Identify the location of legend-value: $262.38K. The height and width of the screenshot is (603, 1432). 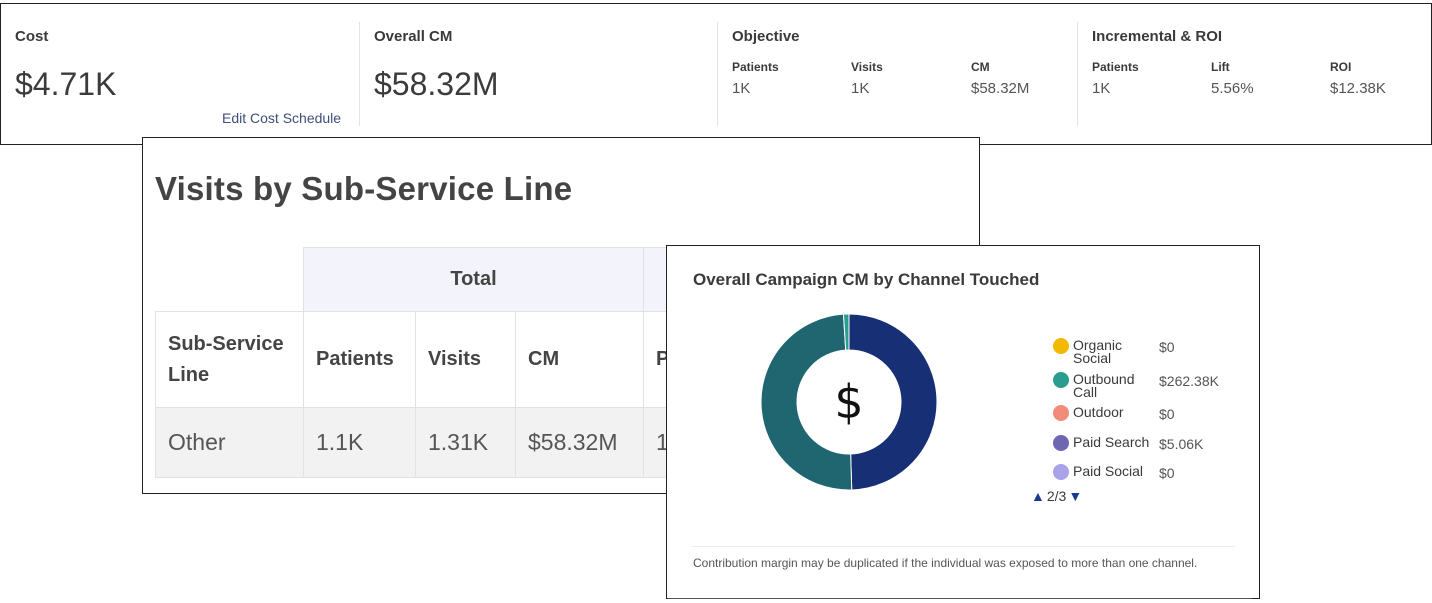
(1189, 381).